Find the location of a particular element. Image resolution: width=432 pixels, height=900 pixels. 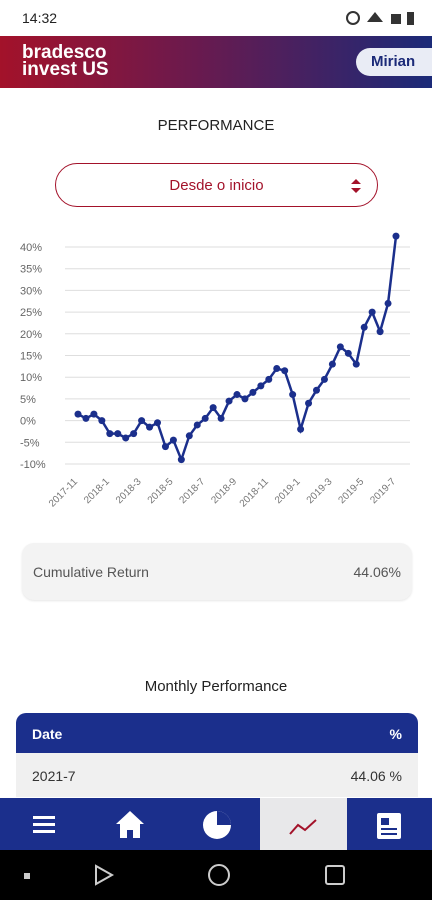

android-nav is located at coordinates (216, 875).